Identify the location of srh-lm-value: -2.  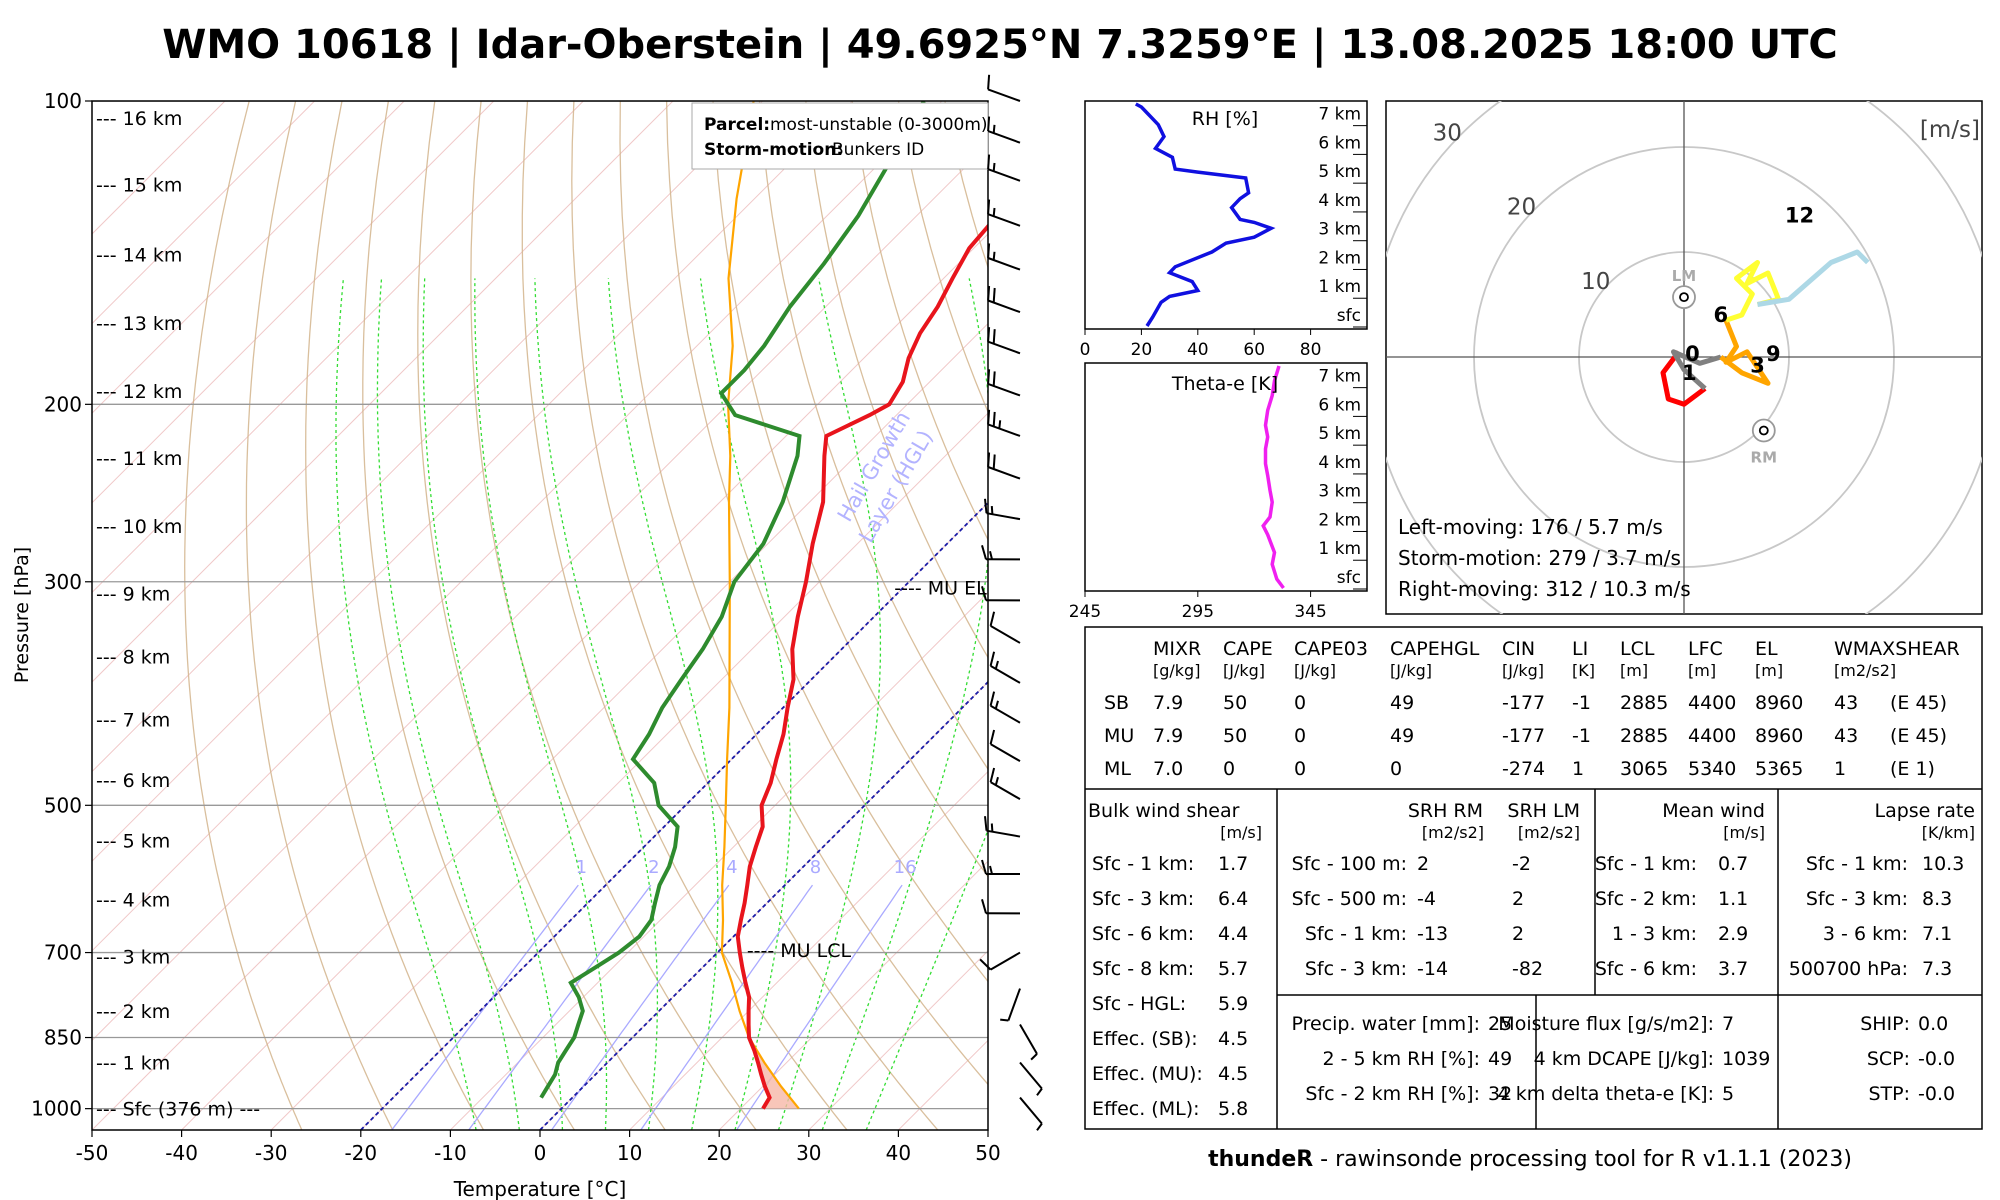
(1521, 864).